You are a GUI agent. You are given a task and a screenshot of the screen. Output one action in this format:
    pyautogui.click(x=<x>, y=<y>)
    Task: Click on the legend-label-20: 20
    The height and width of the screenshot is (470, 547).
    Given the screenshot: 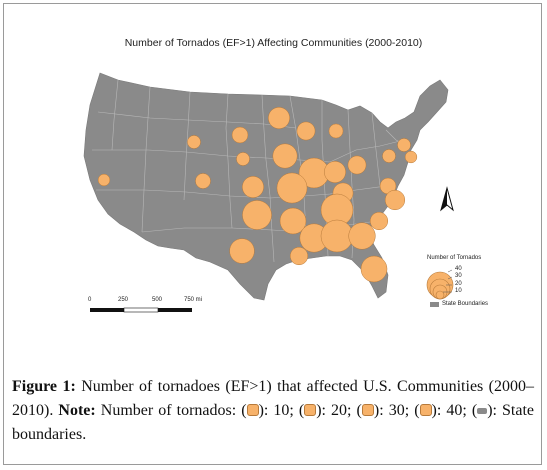 What is the action you would take?
    pyautogui.click(x=458, y=284)
    